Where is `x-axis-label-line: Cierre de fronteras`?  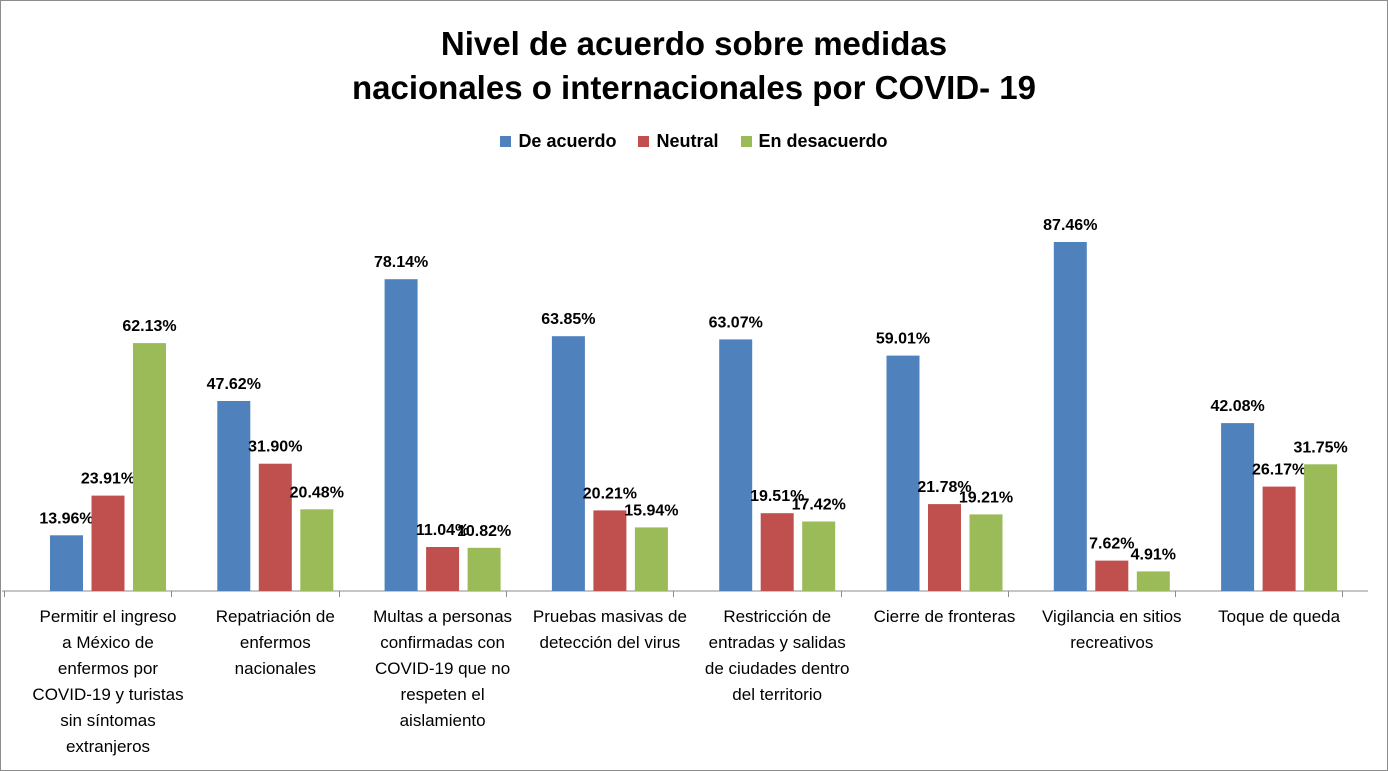
x-axis-label-line: Cierre de fronteras is located at coordinates (944, 616).